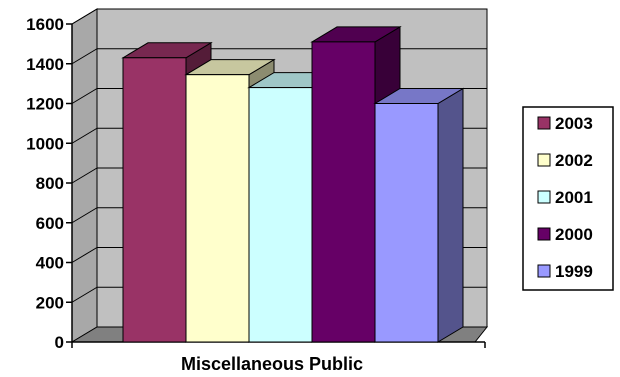  I want to click on legend: 2003 2002 2001 2000 1999, so click(568, 198).